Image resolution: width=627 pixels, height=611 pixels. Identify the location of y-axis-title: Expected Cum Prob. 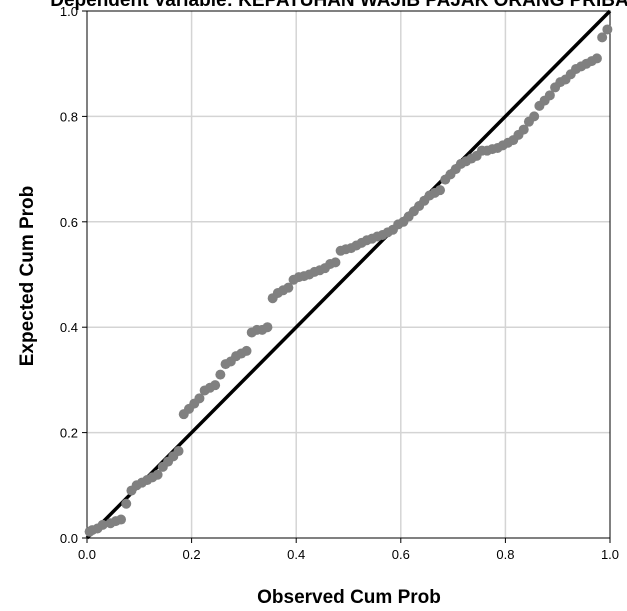
(27, 276).